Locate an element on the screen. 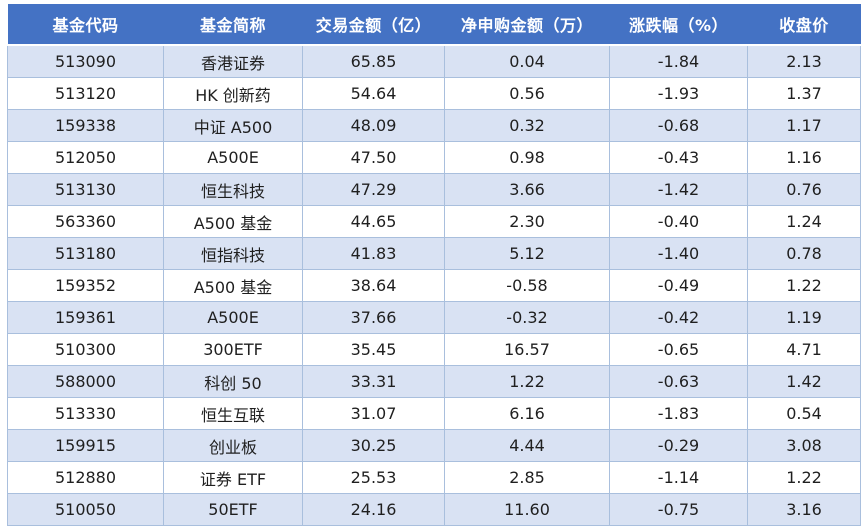 The width and height of the screenshot is (865, 532). table-cell: 0.04 is located at coordinates (527, 61).